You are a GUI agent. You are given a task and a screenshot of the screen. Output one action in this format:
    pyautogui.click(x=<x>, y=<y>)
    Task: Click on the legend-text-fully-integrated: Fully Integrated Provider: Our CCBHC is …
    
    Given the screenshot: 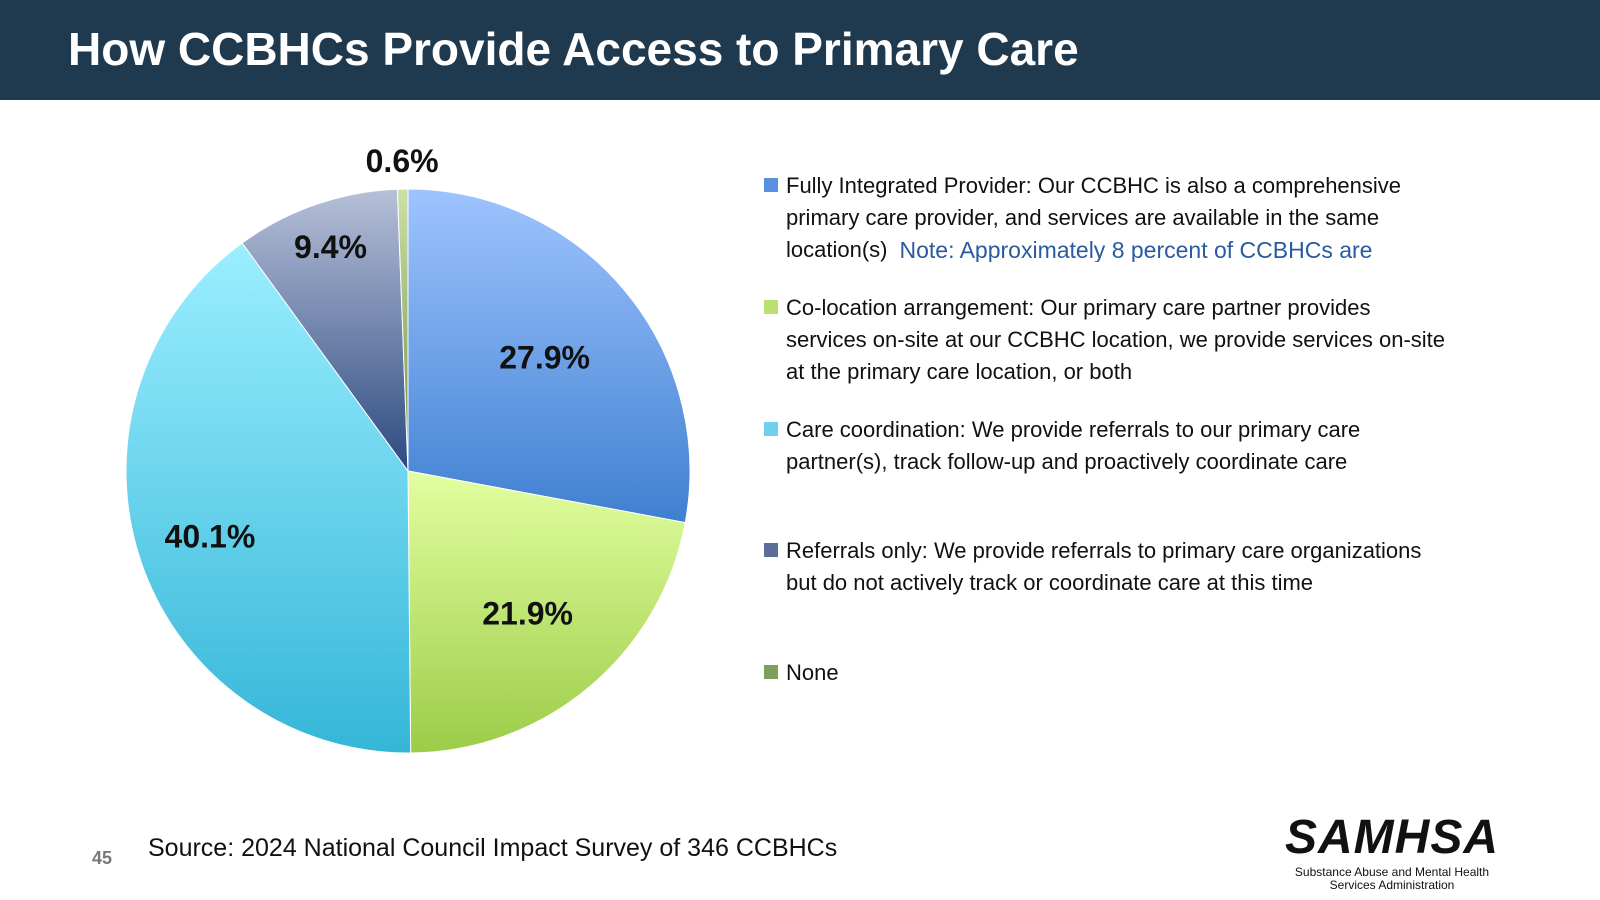 What is the action you would take?
    pyautogui.click(x=1121, y=218)
    